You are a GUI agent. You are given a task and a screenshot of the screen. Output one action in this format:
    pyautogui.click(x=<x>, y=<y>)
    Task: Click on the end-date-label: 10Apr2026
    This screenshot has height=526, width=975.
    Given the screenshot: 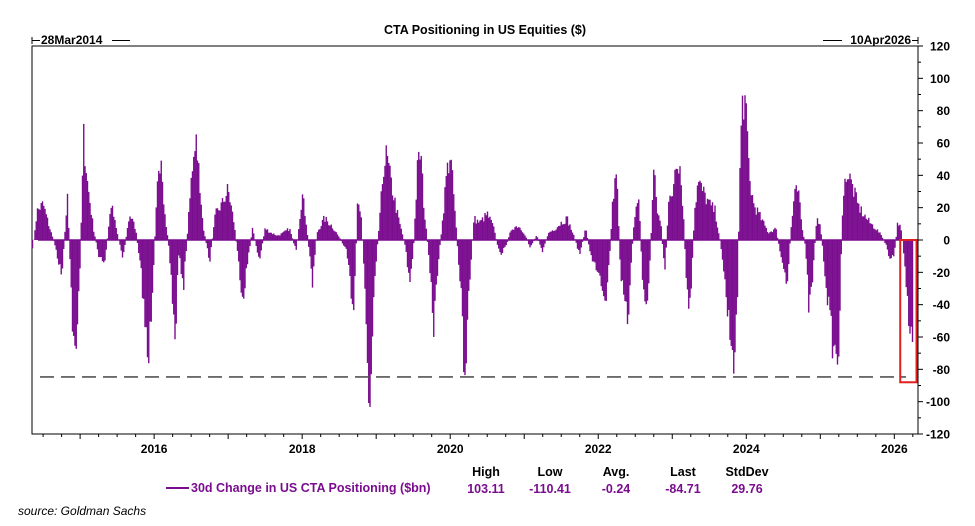 What is the action you would take?
    pyautogui.click(x=880, y=40)
    